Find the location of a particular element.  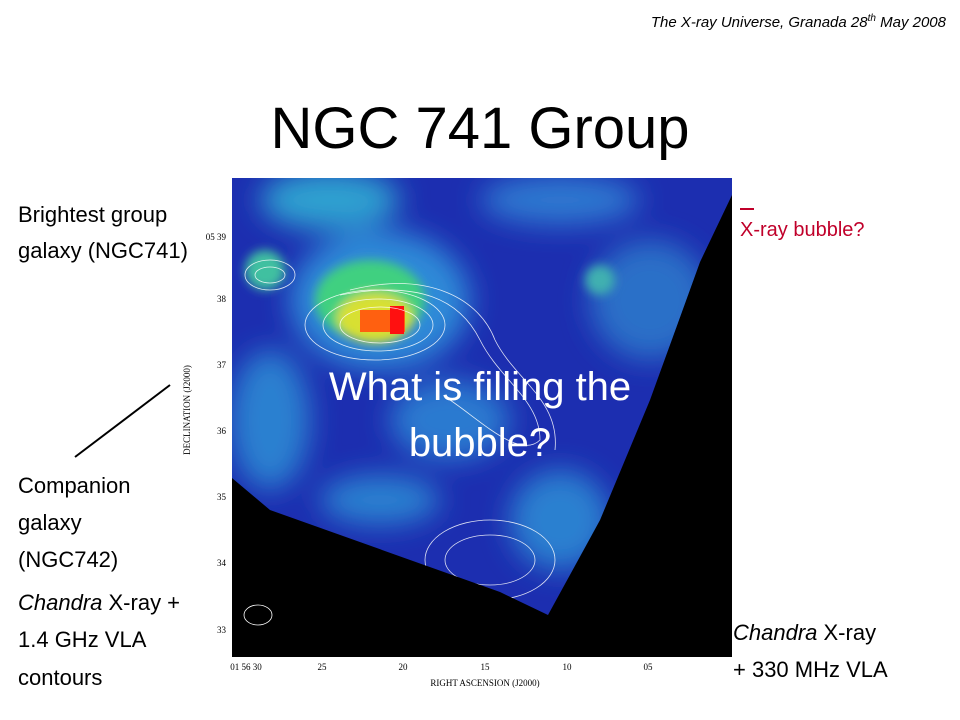

caption: Chandra X-ray is located at coordinates (804, 632).